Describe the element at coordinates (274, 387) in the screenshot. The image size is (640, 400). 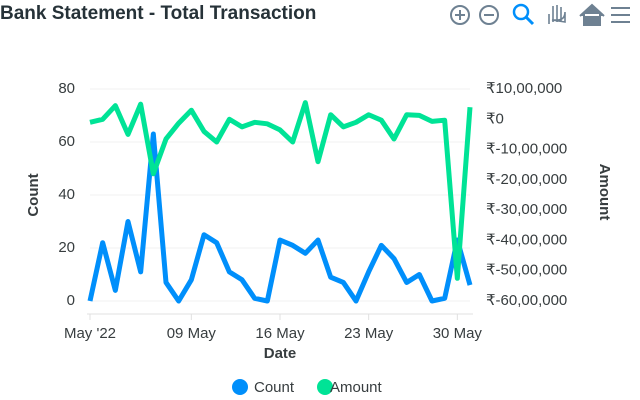
I see `legend-label: Count` at that location.